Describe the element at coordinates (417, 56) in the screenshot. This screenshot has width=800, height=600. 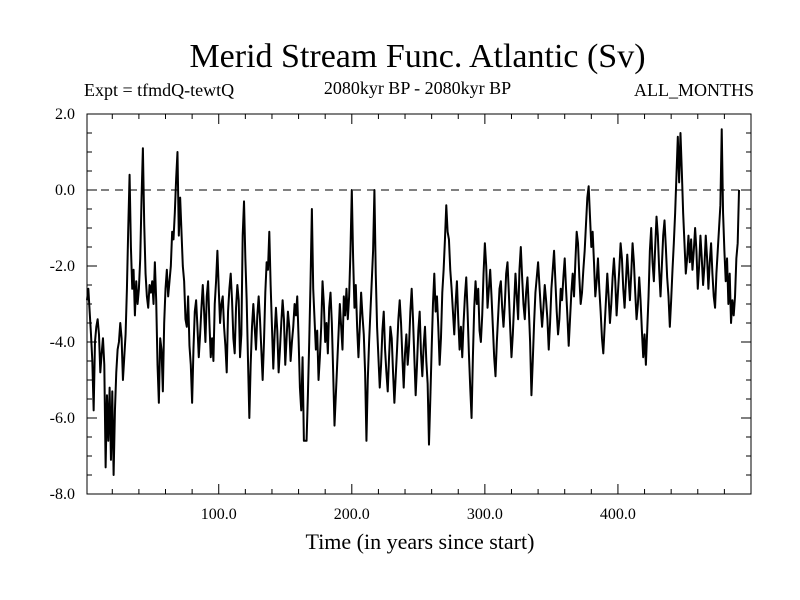
I see `chart-title: Merid Stream Func. Atlantic (Sv)` at that location.